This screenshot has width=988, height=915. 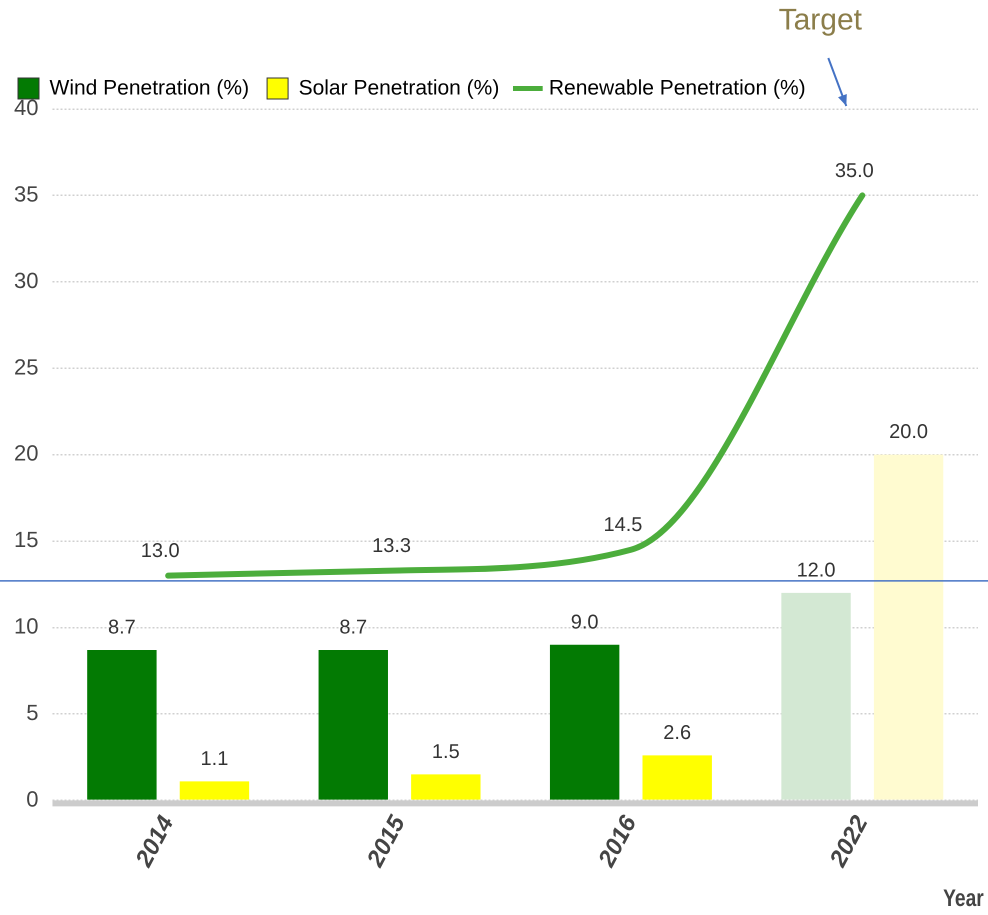 What do you see at coordinates (392, 545) in the screenshot?
I see `data-label: 13.3` at bounding box center [392, 545].